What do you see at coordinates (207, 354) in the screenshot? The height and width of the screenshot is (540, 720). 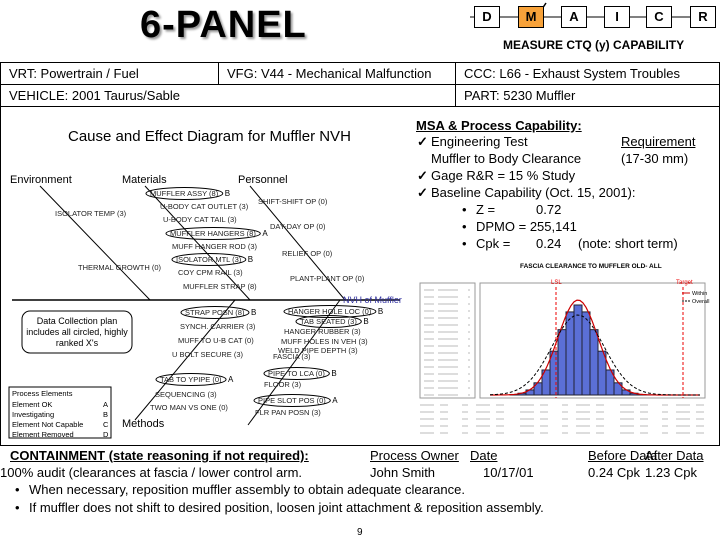 I see `cause-label: U BOLT SECURE (3)` at bounding box center [207, 354].